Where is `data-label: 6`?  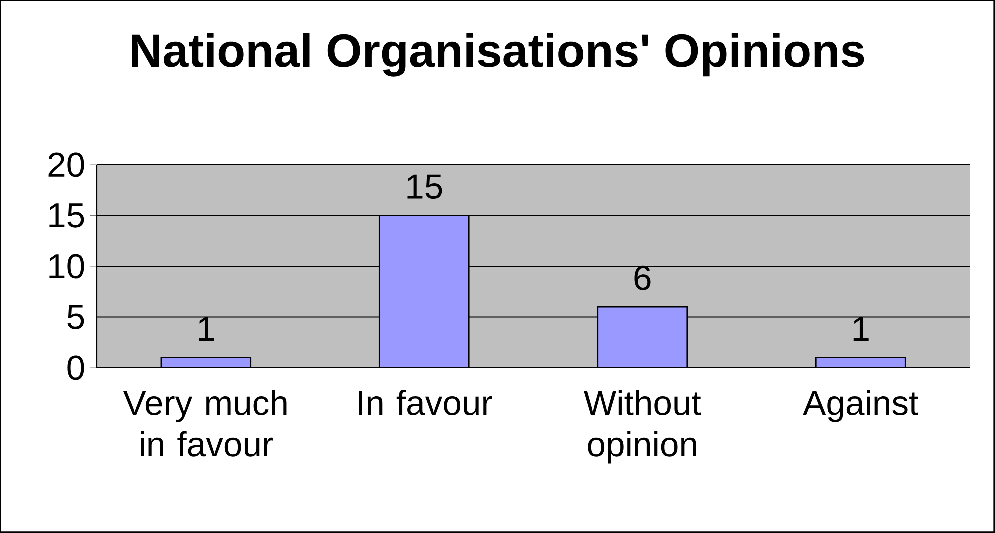
data-label: 6 is located at coordinates (642, 278).